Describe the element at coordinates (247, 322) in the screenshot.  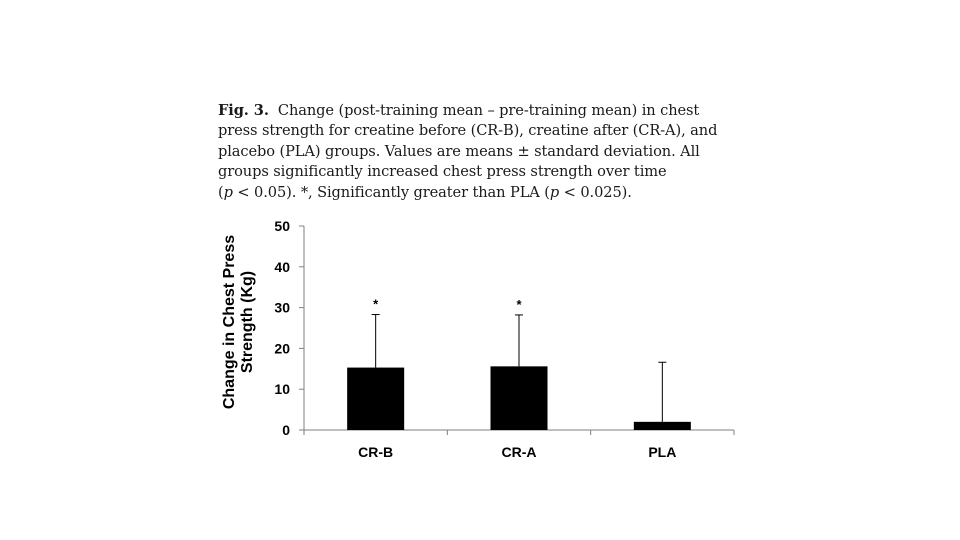
I see `y-axis-label-line-2: Strength (Kg)` at that location.